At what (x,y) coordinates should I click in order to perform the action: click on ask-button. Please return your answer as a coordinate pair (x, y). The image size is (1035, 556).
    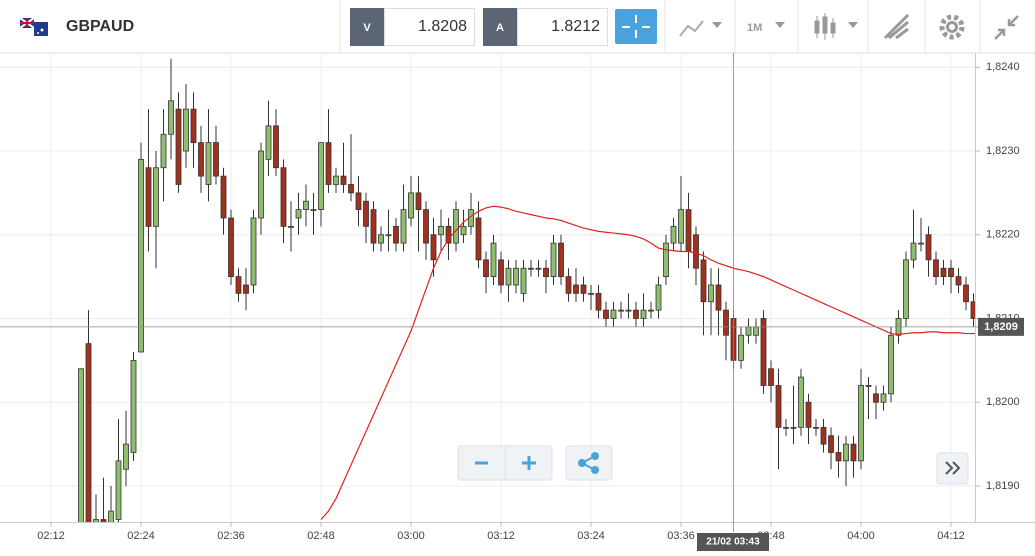
    Looking at the image, I should click on (500, 27).